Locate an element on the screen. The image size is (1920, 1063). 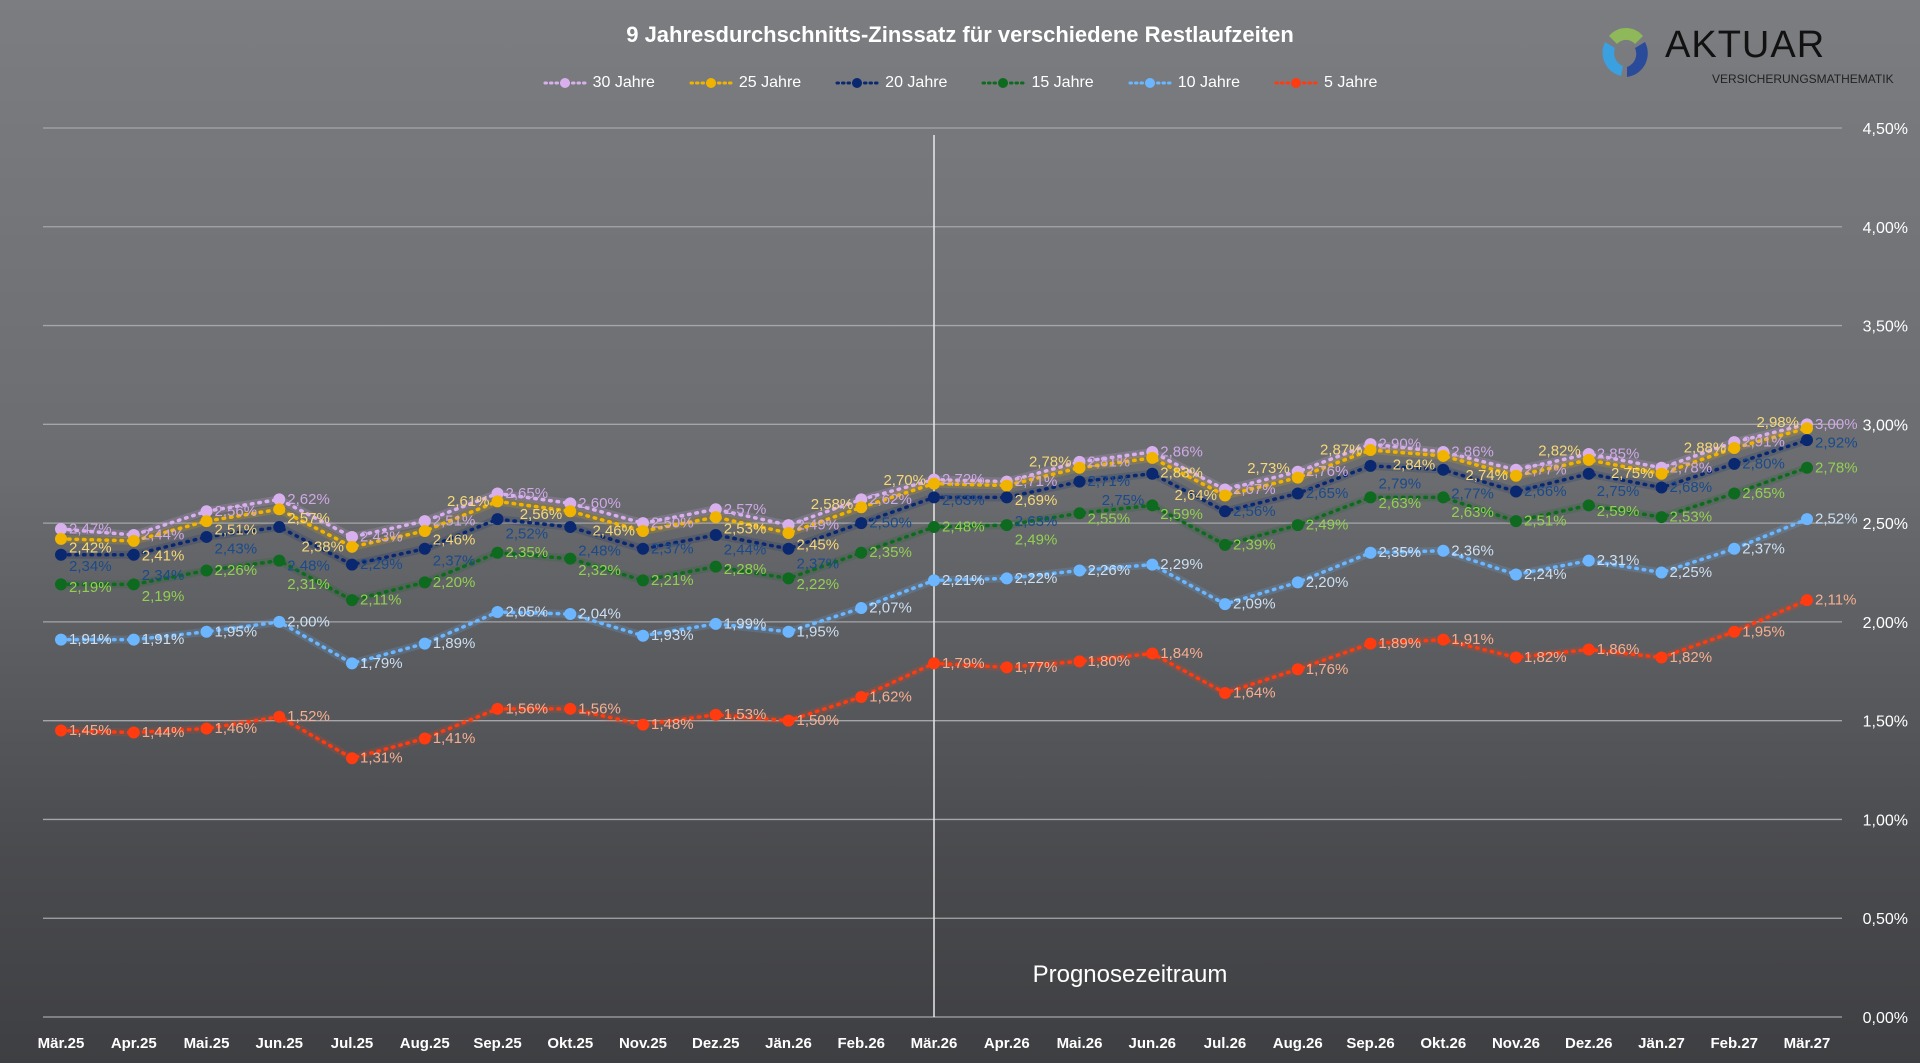
legend-label: 20 Jahre is located at coordinates (916, 82).